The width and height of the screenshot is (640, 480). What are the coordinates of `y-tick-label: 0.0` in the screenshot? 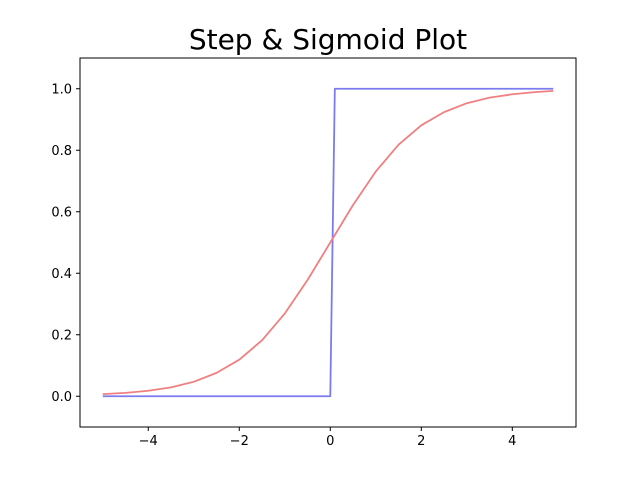 It's located at (61, 397).